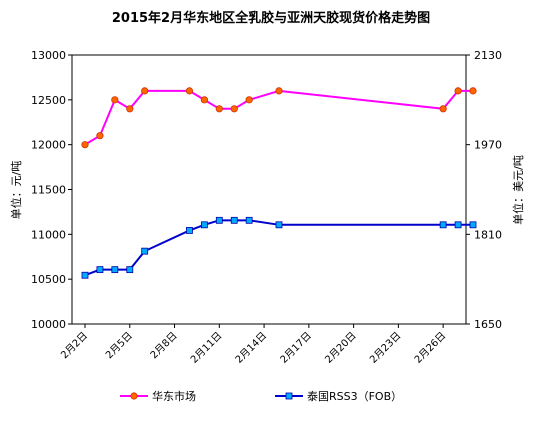 Image resolution: width=542 pixels, height=422 pixels. What do you see at coordinates (48, 234) in the screenshot?
I see `y-left-tick-label: 11000` at bounding box center [48, 234].